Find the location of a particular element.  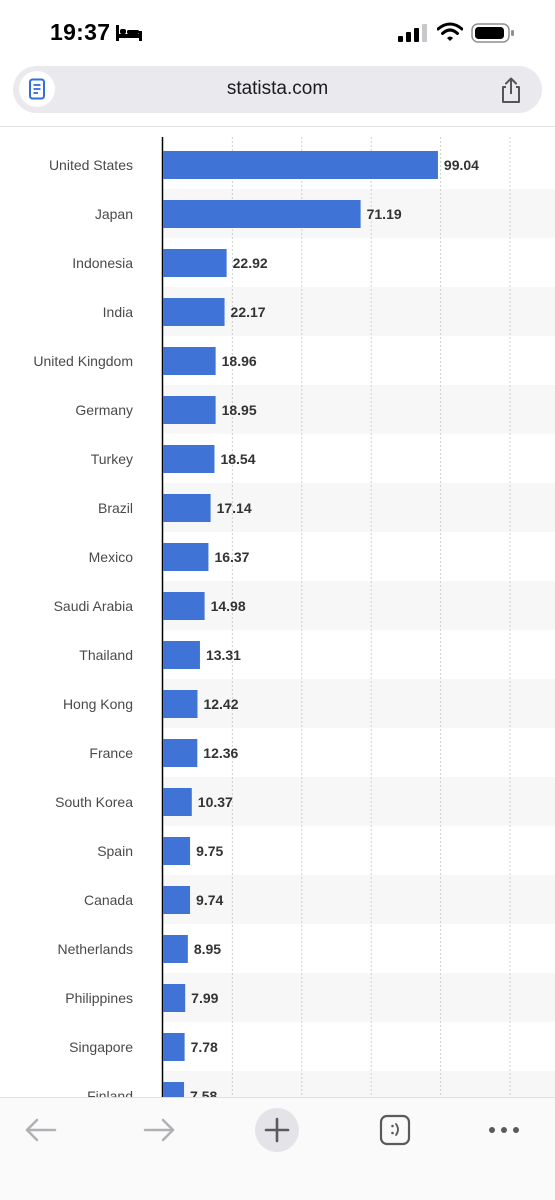

new-tab-button is located at coordinates (277, 1130).